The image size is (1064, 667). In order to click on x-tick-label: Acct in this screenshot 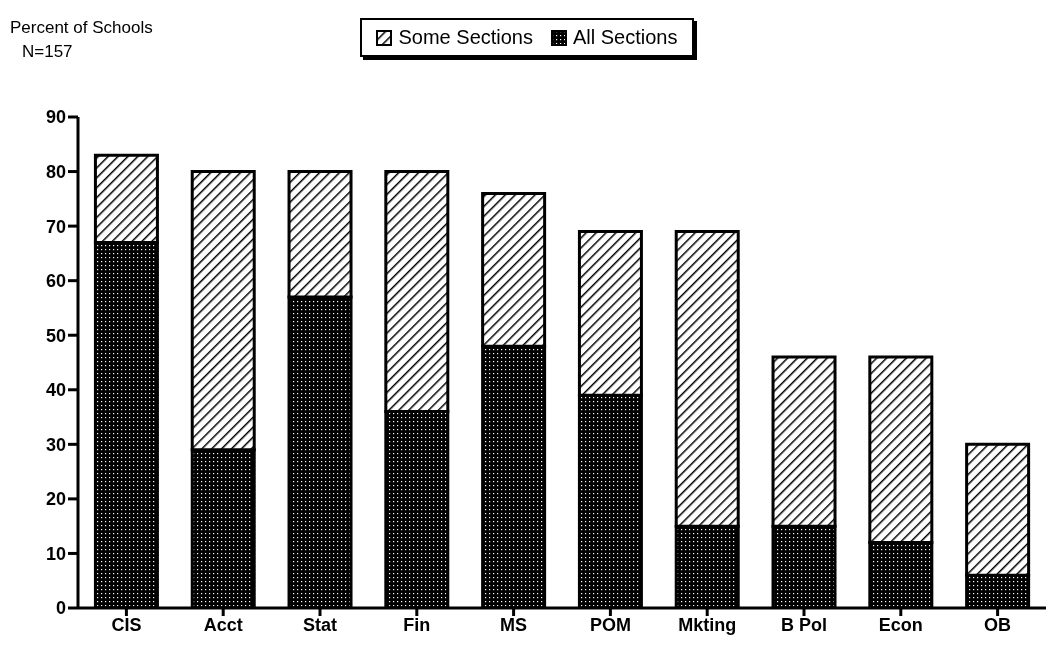, I will do `click(223, 624)`.